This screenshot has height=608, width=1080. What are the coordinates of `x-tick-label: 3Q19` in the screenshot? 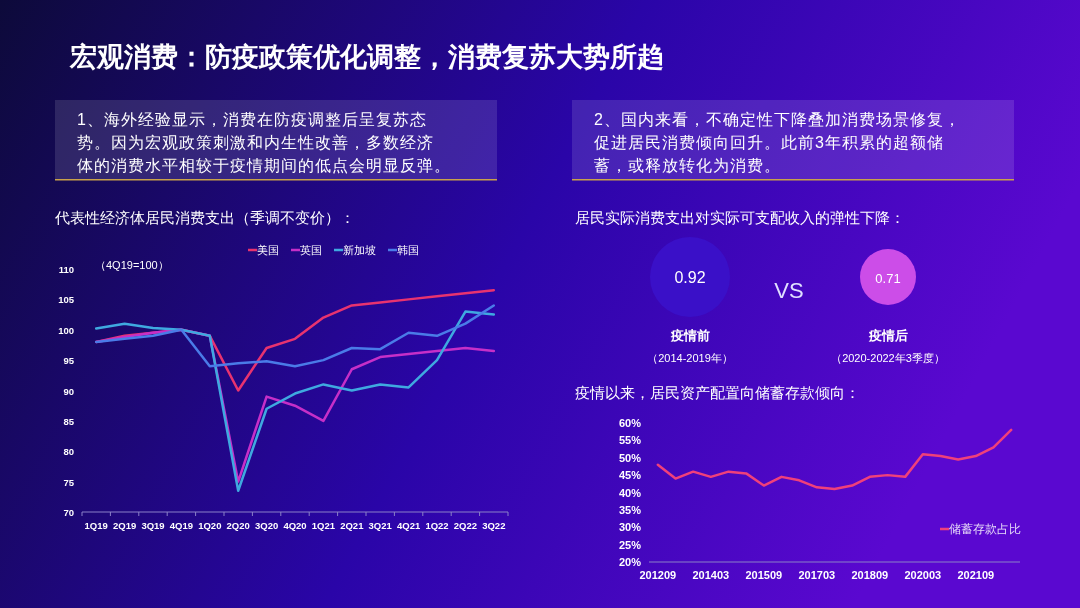 It's located at (153, 525).